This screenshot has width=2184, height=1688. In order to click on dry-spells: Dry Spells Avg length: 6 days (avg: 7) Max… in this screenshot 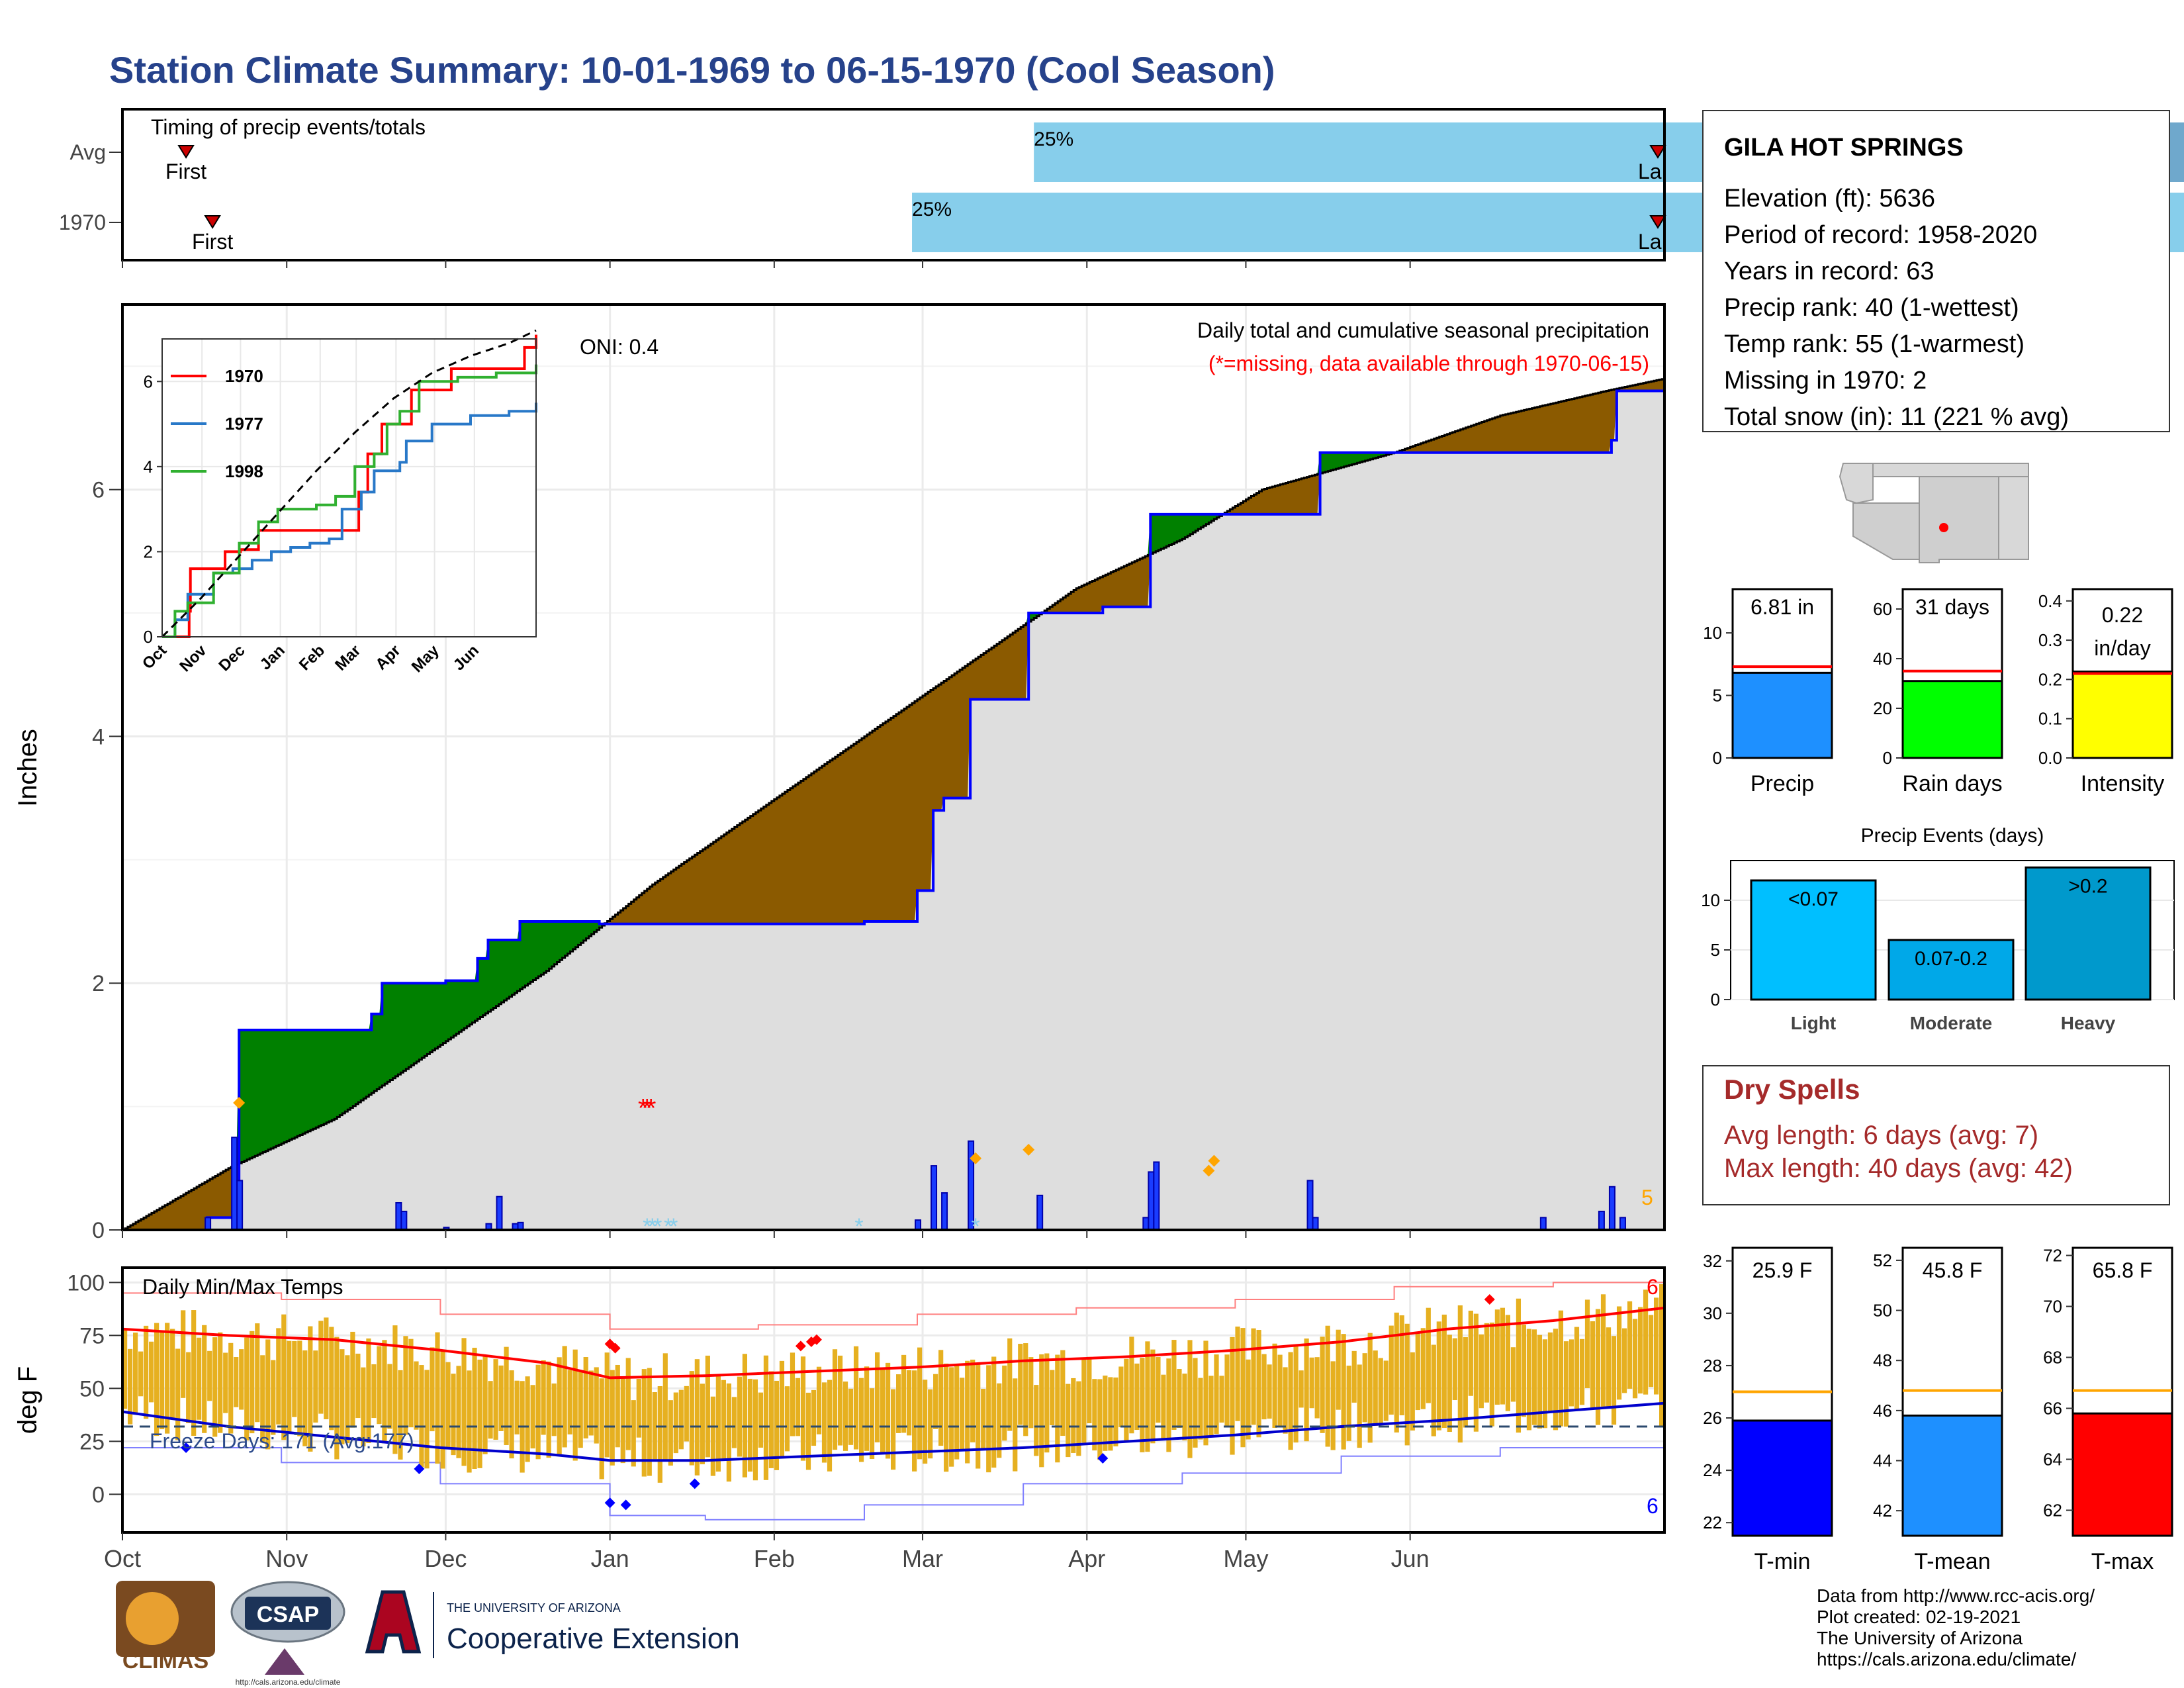, I will do `click(1936, 1135)`.